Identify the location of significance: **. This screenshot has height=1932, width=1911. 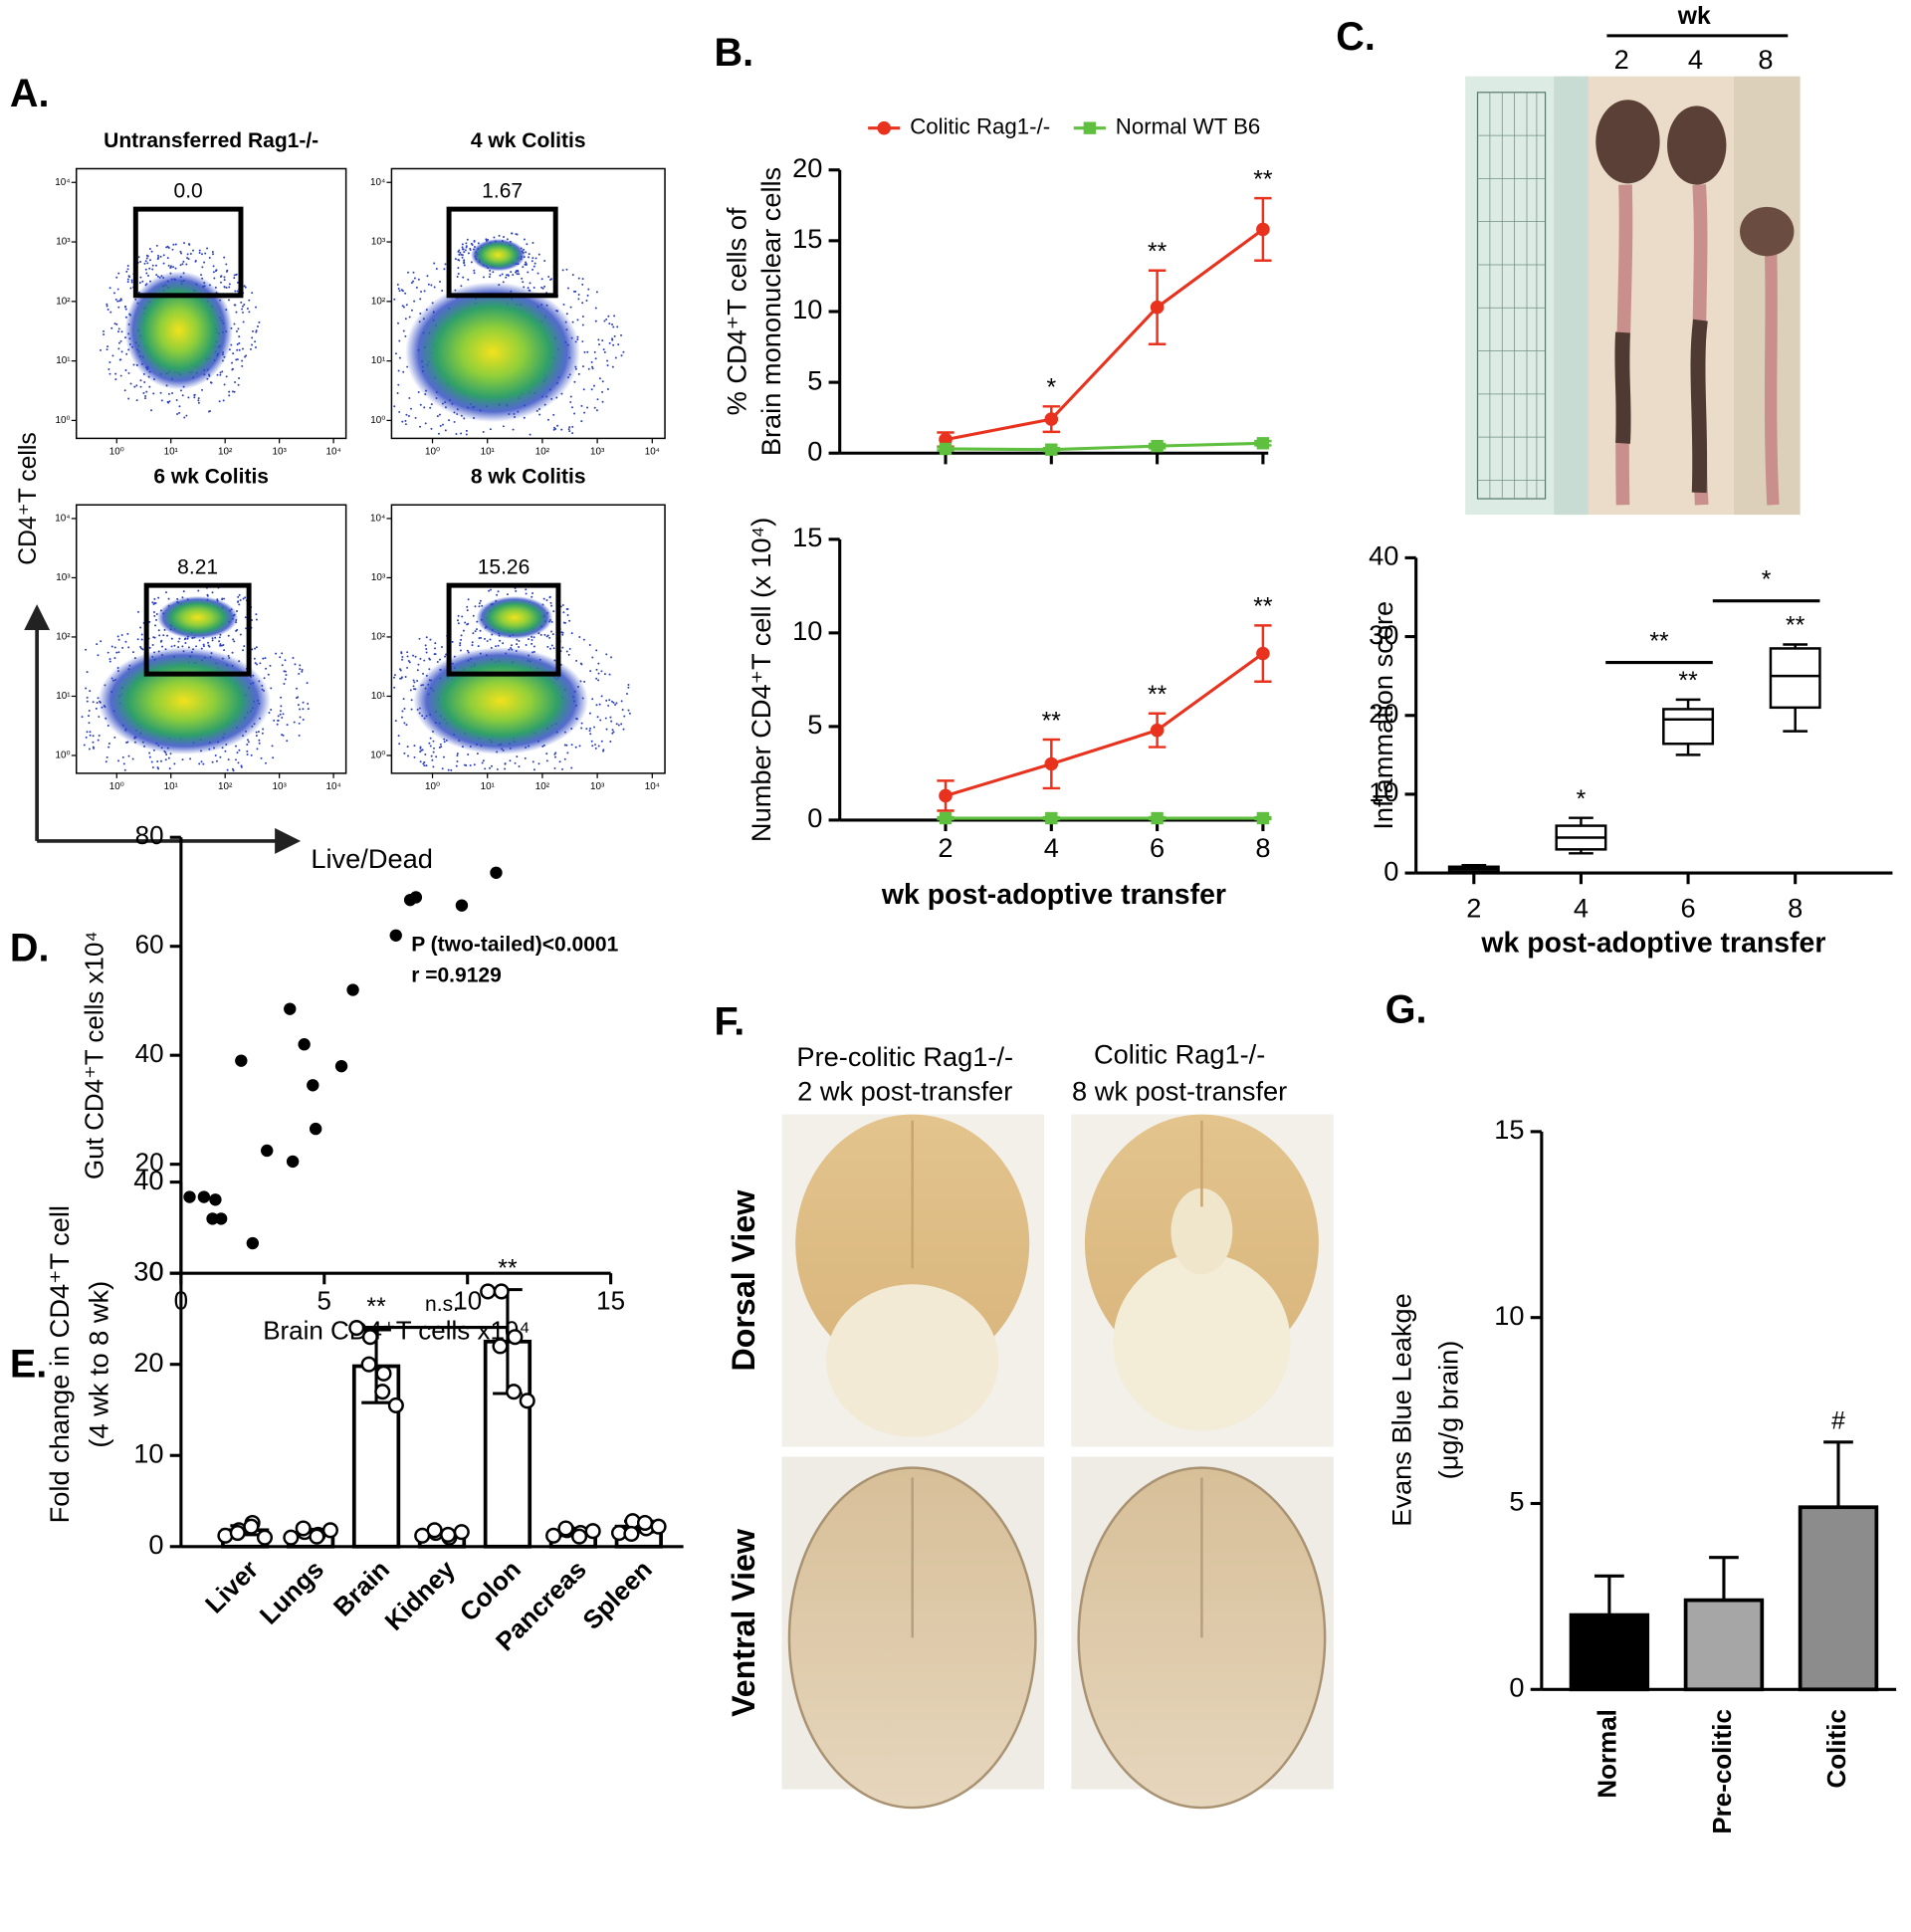
(1263, 179).